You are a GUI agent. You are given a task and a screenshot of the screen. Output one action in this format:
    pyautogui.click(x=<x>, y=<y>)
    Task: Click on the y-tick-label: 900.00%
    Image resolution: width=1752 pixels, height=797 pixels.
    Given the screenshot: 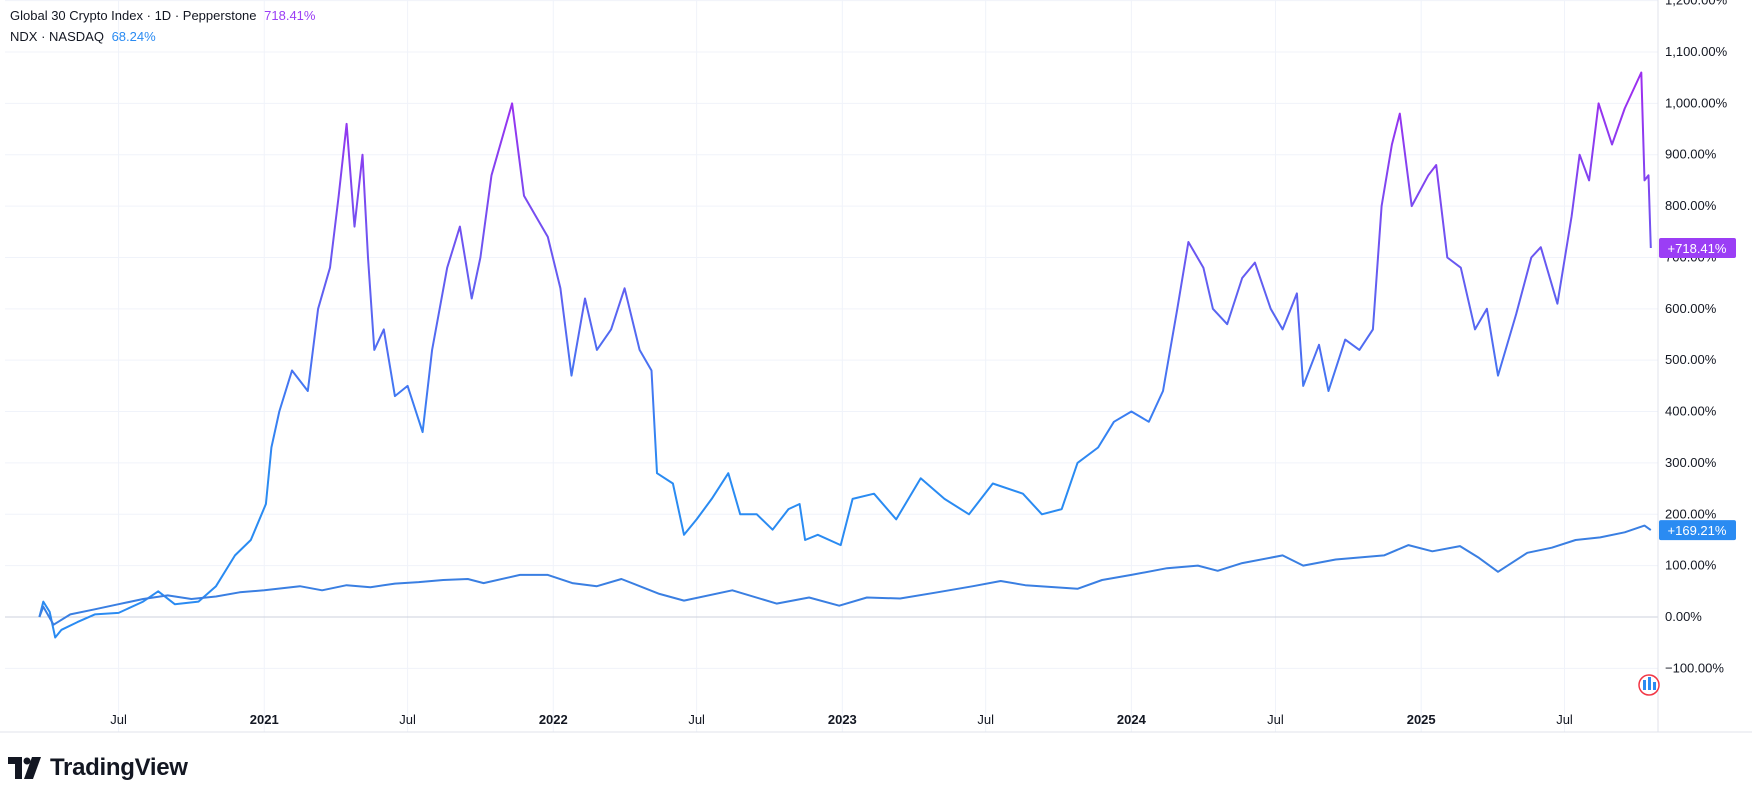 What is the action you would take?
    pyautogui.click(x=1691, y=154)
    